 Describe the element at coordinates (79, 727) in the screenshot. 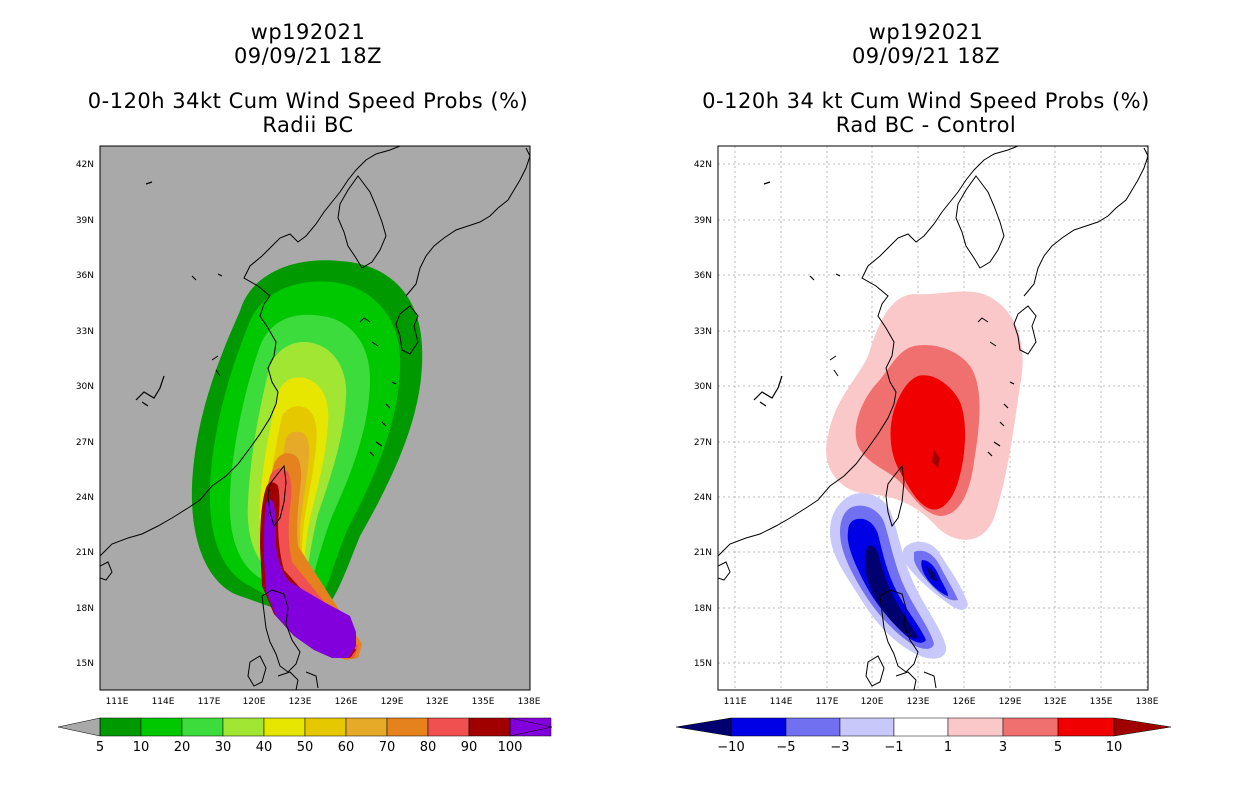

I see `left-colorbar-left-triangle` at that location.